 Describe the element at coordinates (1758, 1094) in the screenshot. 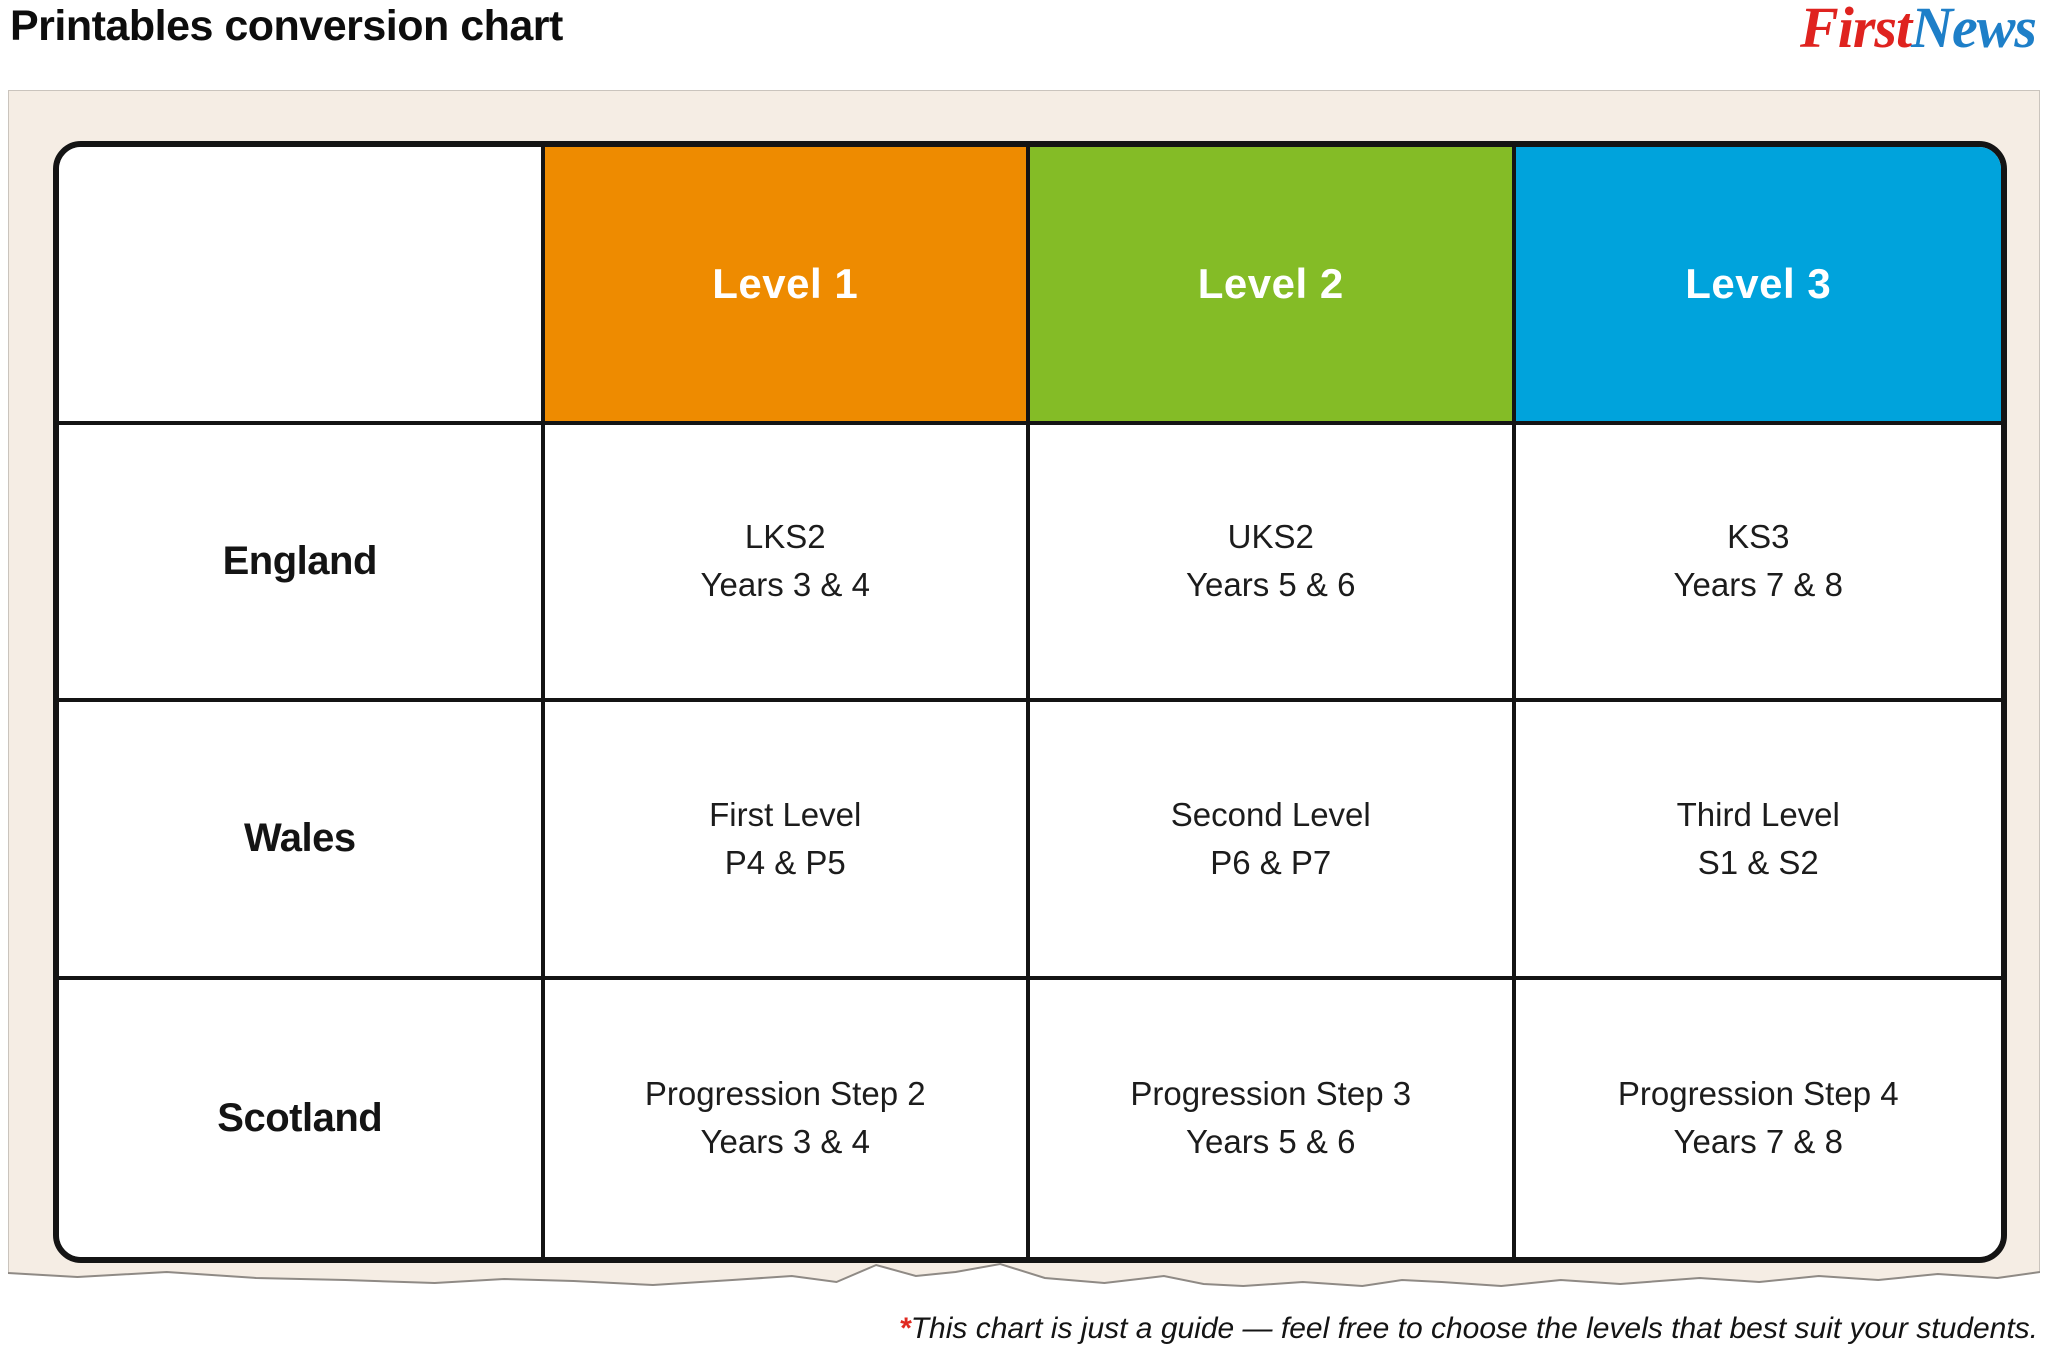

I see `cell-line-1: Progression Step 4` at that location.